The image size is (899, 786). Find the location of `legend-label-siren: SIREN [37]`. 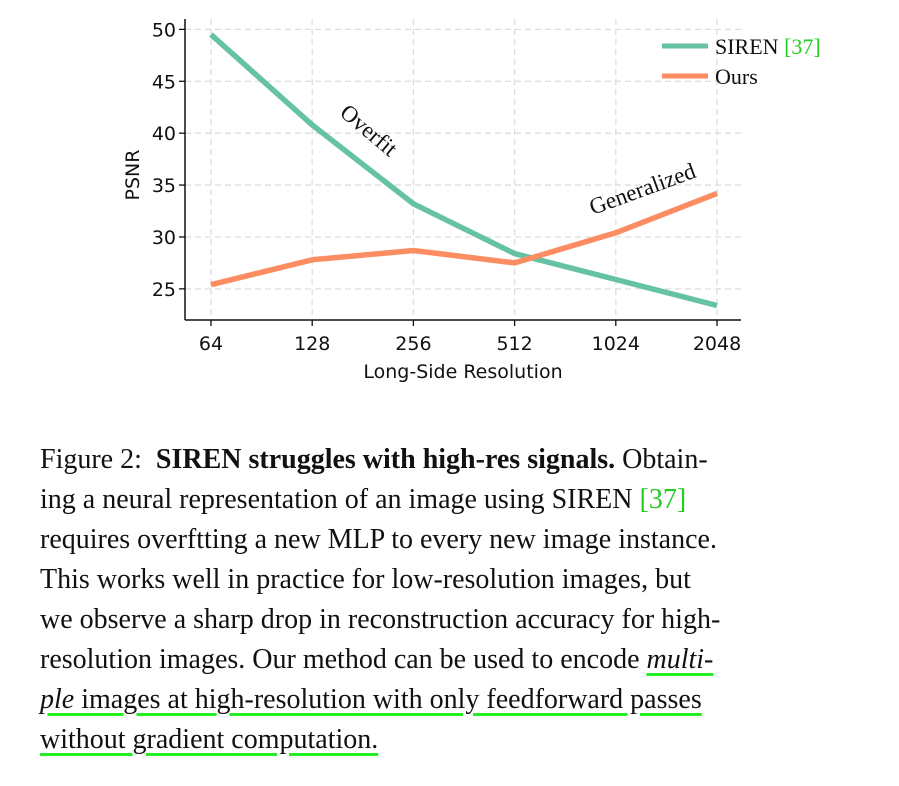

legend-label-siren: SIREN [37] is located at coordinates (768, 46).